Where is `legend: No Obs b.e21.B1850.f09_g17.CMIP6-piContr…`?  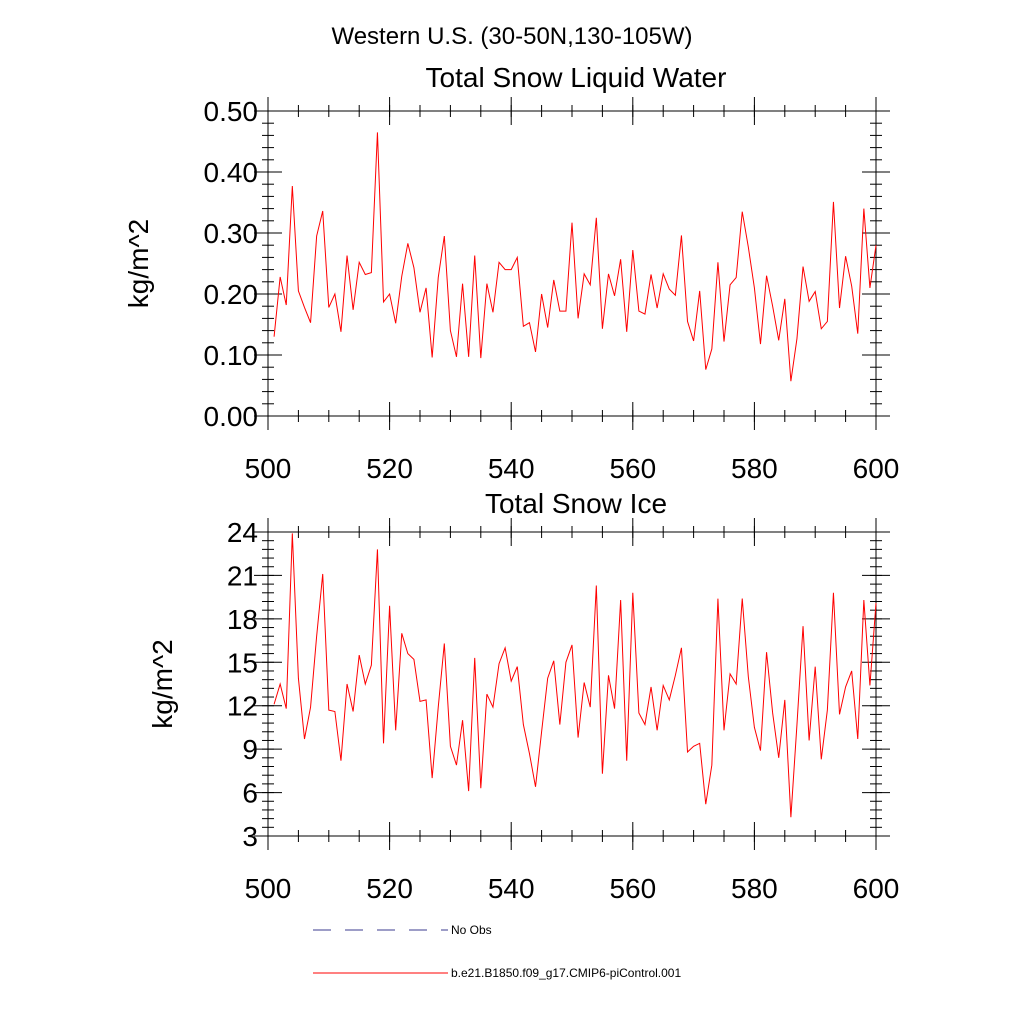 legend: No Obs b.e21.B1850.f09_g17.CMIP6-piContr… is located at coordinates (497, 951).